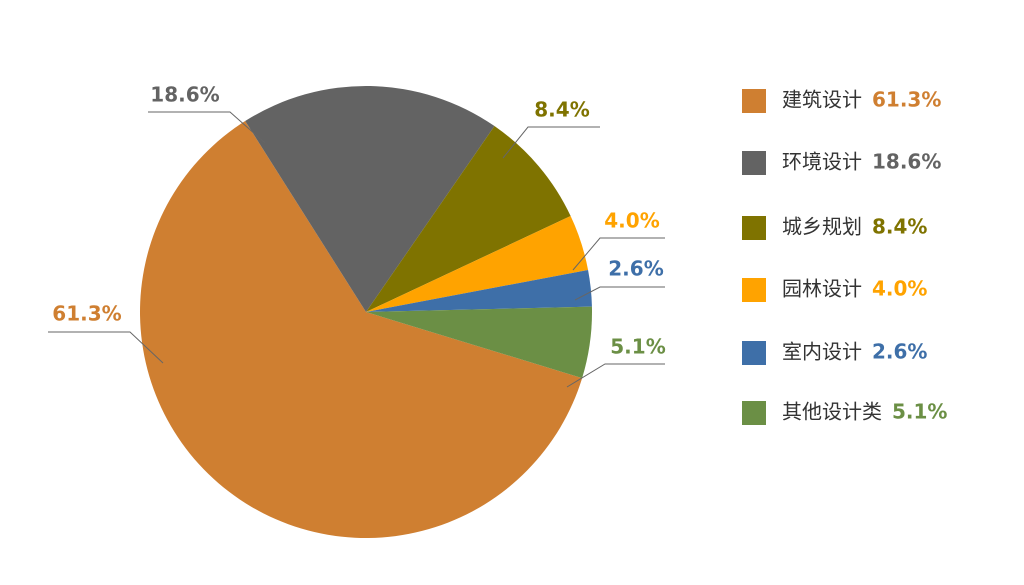 The image size is (1024, 585). Describe the element at coordinates (899, 289) in the screenshot. I see `legend-value: 4.0%` at that location.